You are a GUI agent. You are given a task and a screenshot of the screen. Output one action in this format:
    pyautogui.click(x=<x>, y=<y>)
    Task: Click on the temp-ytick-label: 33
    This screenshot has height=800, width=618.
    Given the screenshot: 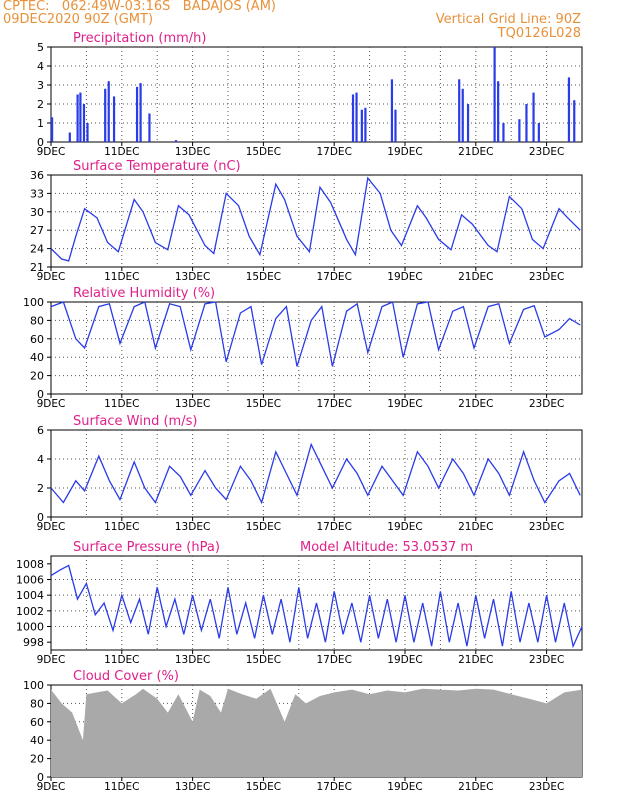 What is the action you would take?
    pyautogui.click(x=37, y=193)
    